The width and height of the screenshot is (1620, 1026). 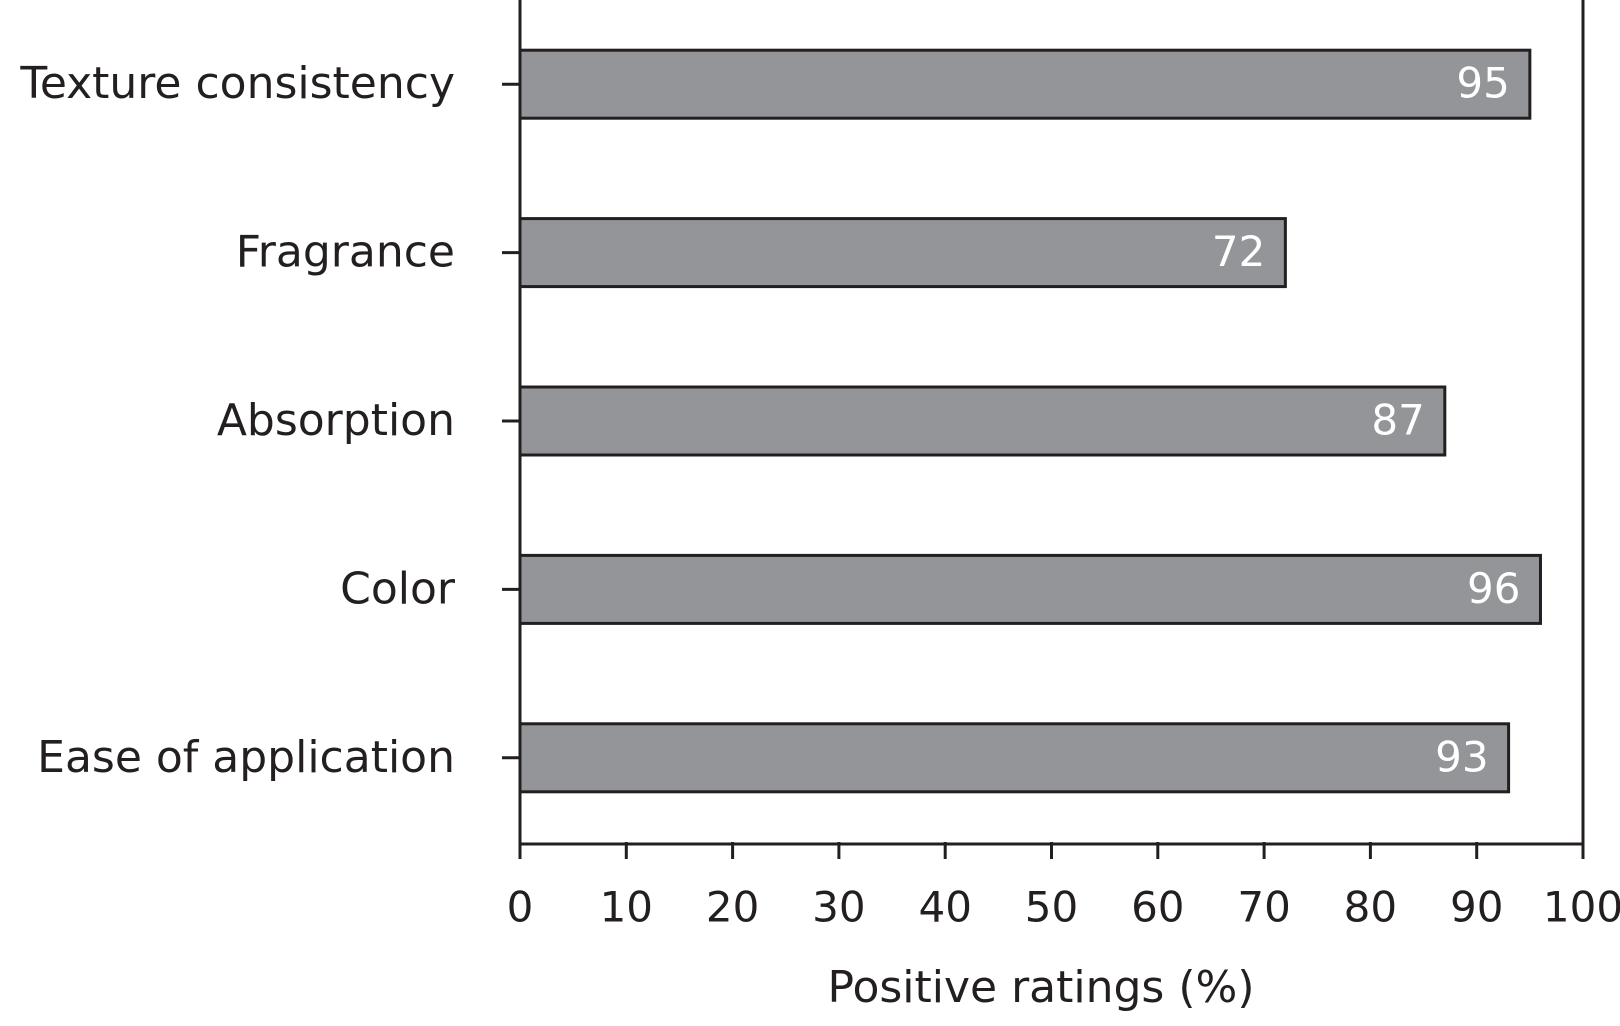 What do you see at coordinates (1476, 907) in the screenshot?
I see `x-tick-label: 90` at bounding box center [1476, 907].